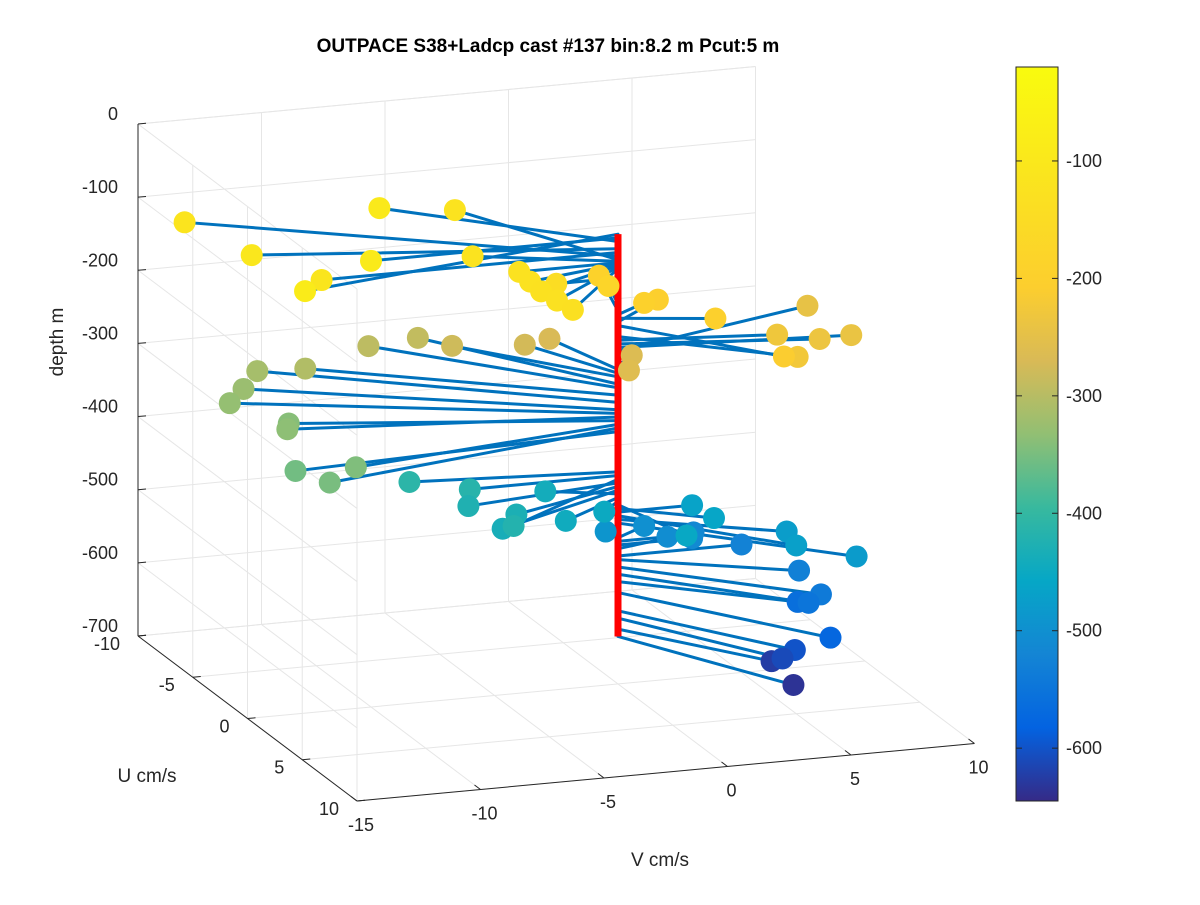 The image size is (1200, 905). What do you see at coordinates (100, 333) in the screenshot?
I see `z-tick-label: -300` at bounding box center [100, 333].